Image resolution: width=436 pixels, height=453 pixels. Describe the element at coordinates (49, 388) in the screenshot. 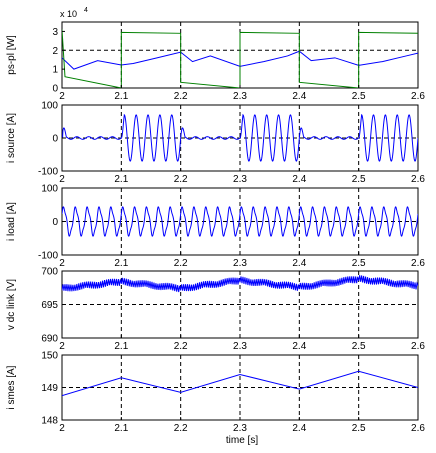

I see `y-tick-label: 149` at that location.